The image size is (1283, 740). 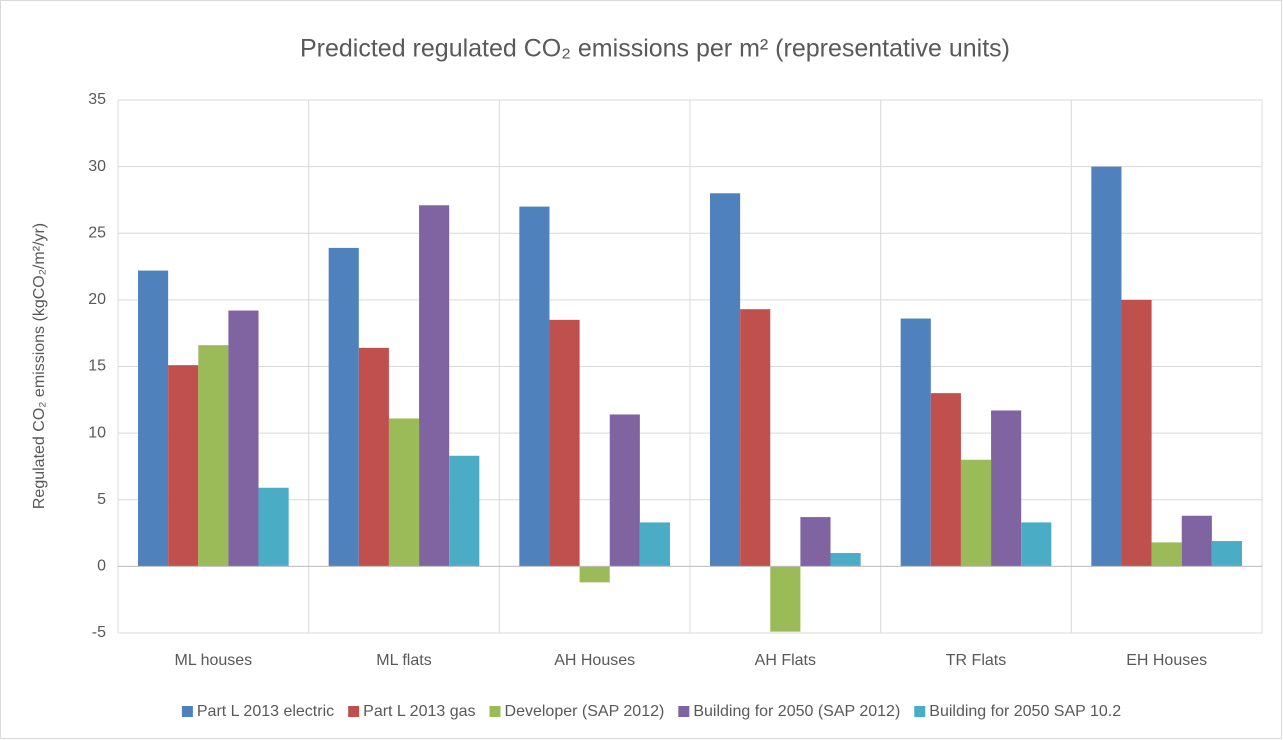 I want to click on y-tick-label: 35, so click(x=97, y=99).